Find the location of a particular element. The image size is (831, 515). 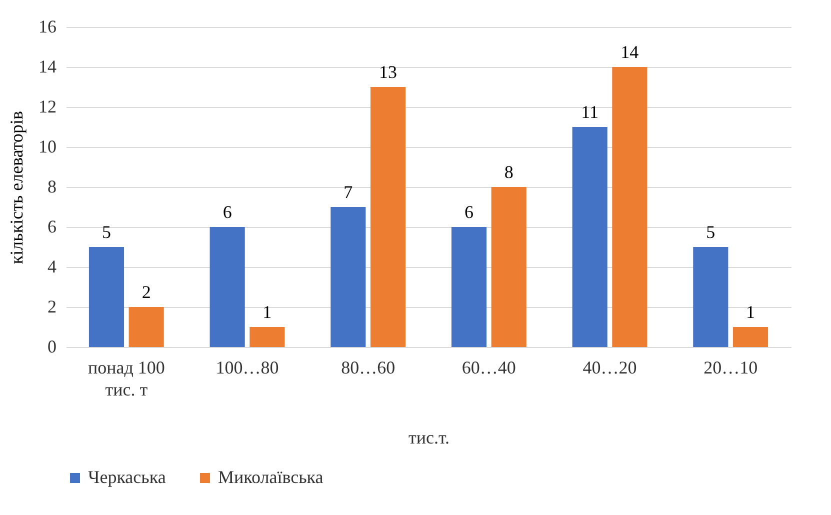

x-tick-label: понад 100 тис. т is located at coordinates (126, 379).